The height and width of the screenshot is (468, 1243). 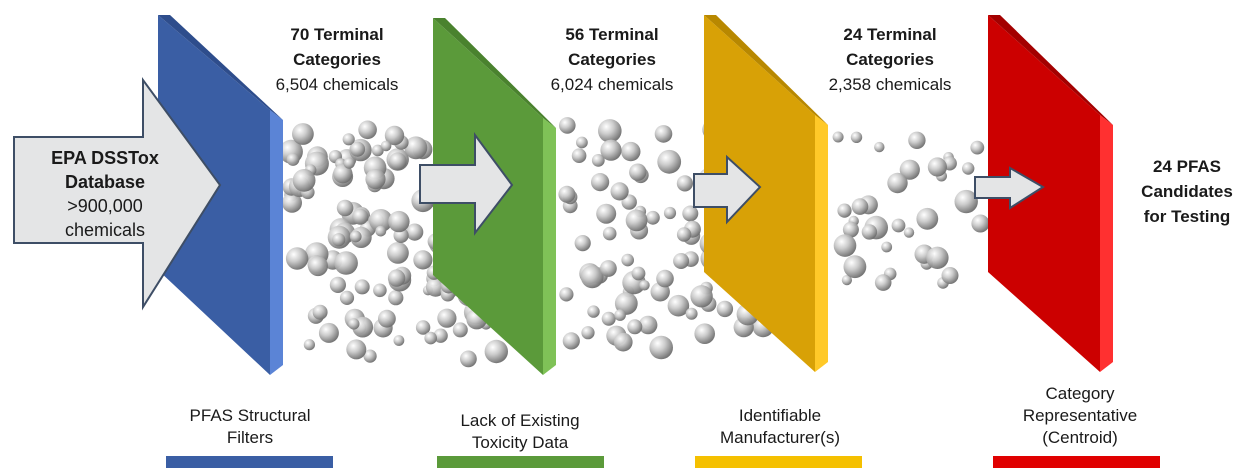 What do you see at coordinates (890, 59) in the screenshot?
I see `stage-3-heading-line2: Categories` at bounding box center [890, 59].